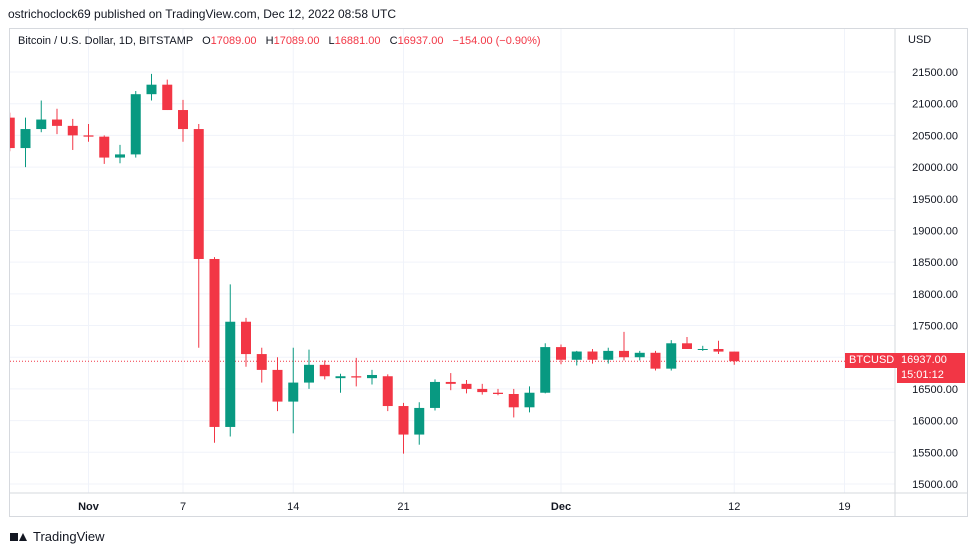 The width and height of the screenshot is (979, 555). I want to click on last-price-tag: 16937.00, so click(931, 360).